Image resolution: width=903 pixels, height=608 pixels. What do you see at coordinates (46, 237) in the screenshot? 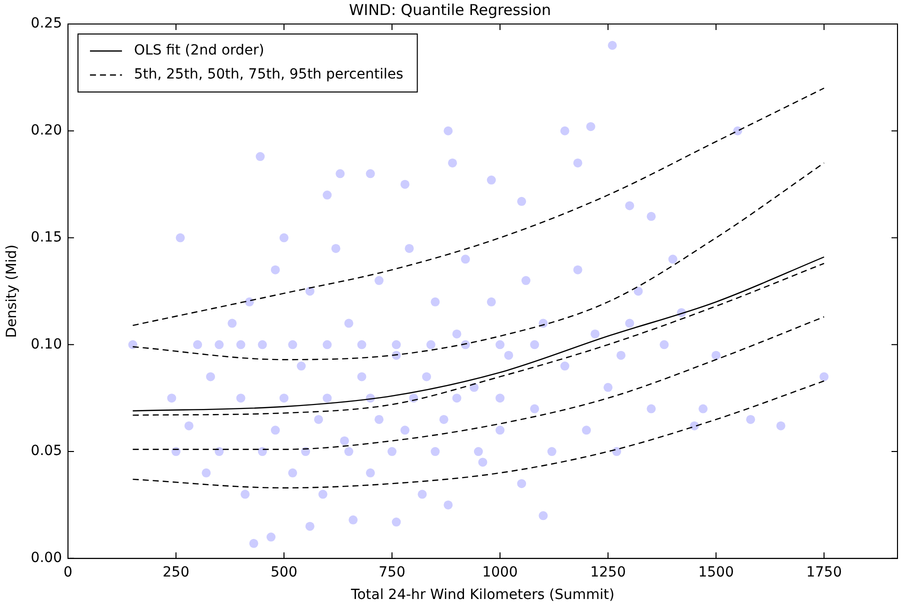
I see `y-tick-label: 0.15` at bounding box center [46, 237].